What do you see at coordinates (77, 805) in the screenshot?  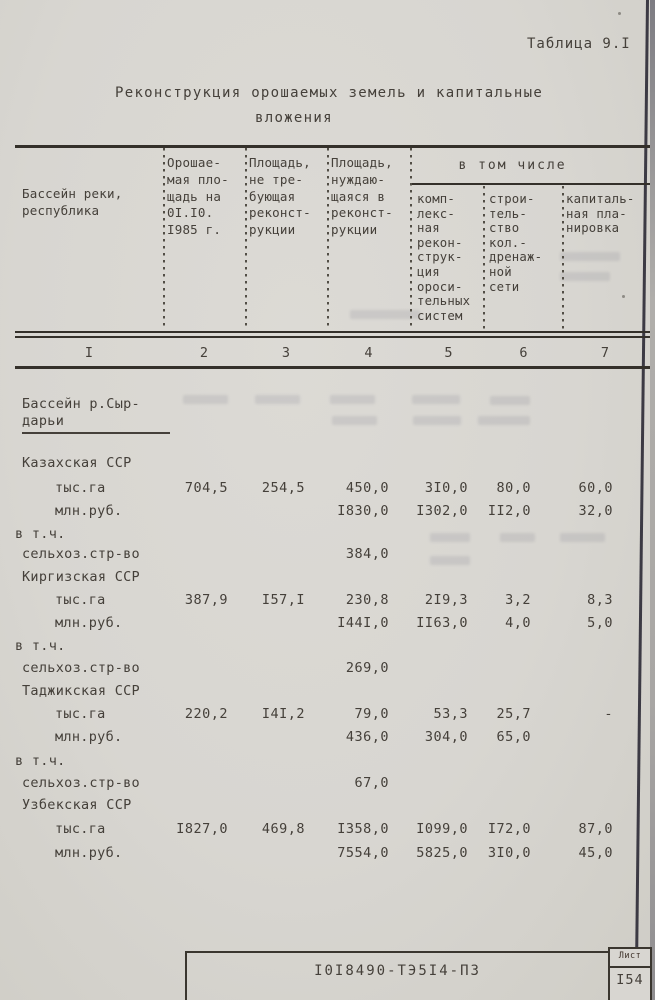 I see `table-row: Узбекская ССР` at bounding box center [77, 805].